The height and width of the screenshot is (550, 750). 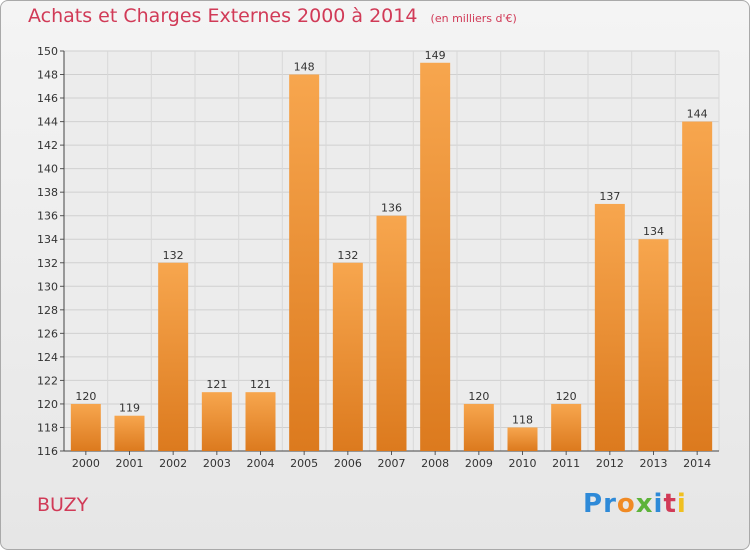 I want to click on x-tick-label-2013: 2013, so click(x=654, y=463).